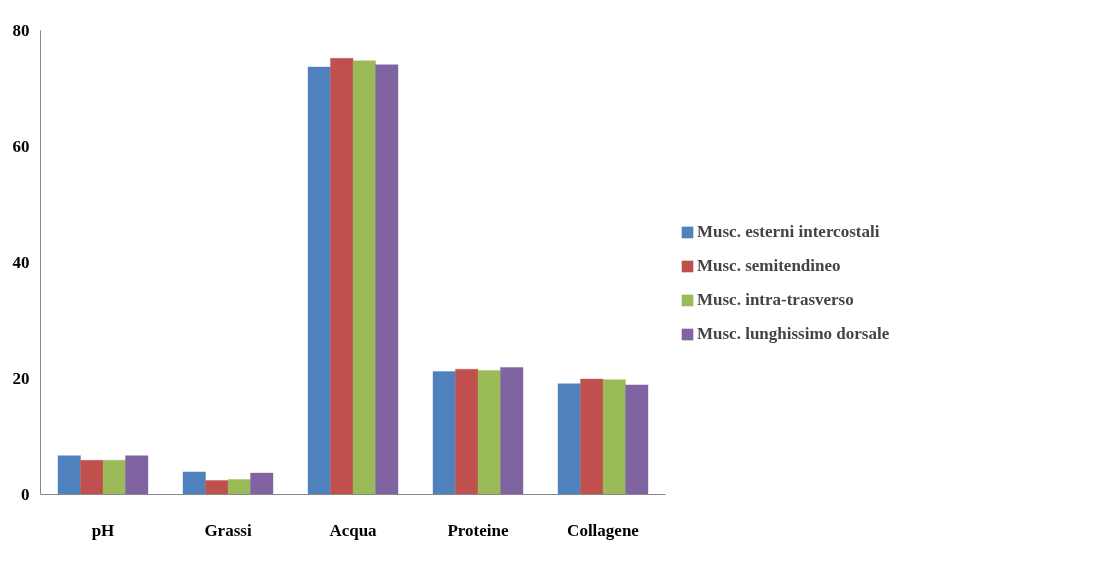  What do you see at coordinates (21, 378) in the screenshot?
I see `y-tick-label: 20` at bounding box center [21, 378].